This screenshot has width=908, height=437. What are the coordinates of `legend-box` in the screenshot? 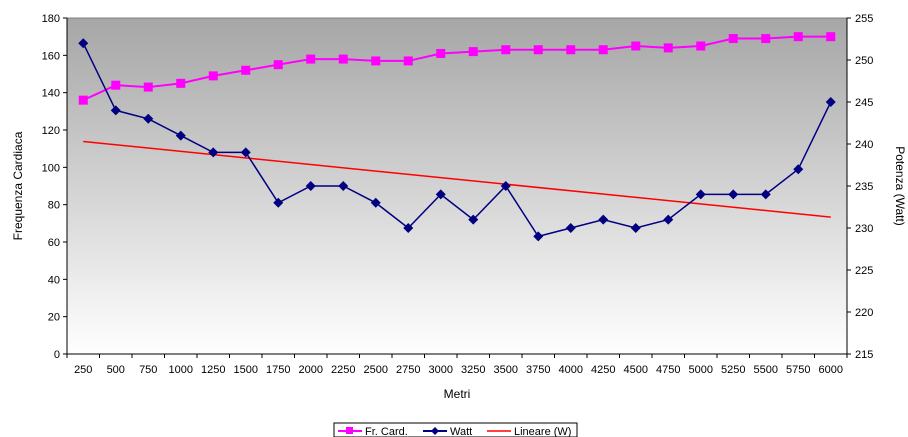 It's located at (455, 429).